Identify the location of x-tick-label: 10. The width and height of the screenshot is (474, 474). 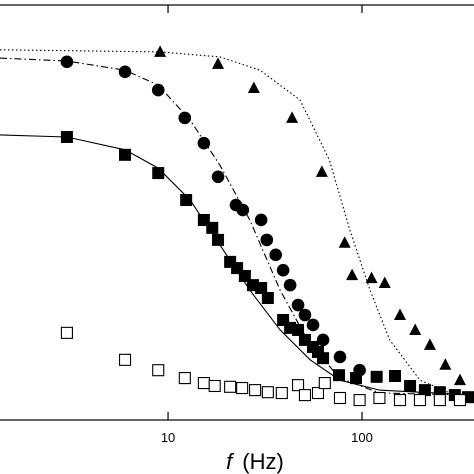
(168, 437).